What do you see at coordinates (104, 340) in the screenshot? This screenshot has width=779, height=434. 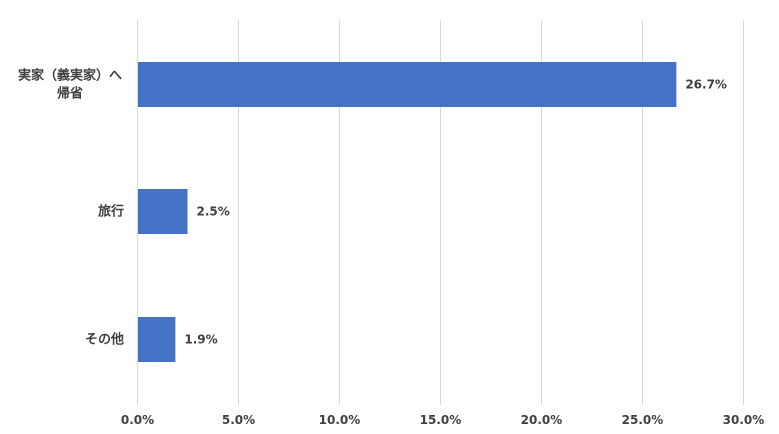 I see `category-label: その他` at bounding box center [104, 340].